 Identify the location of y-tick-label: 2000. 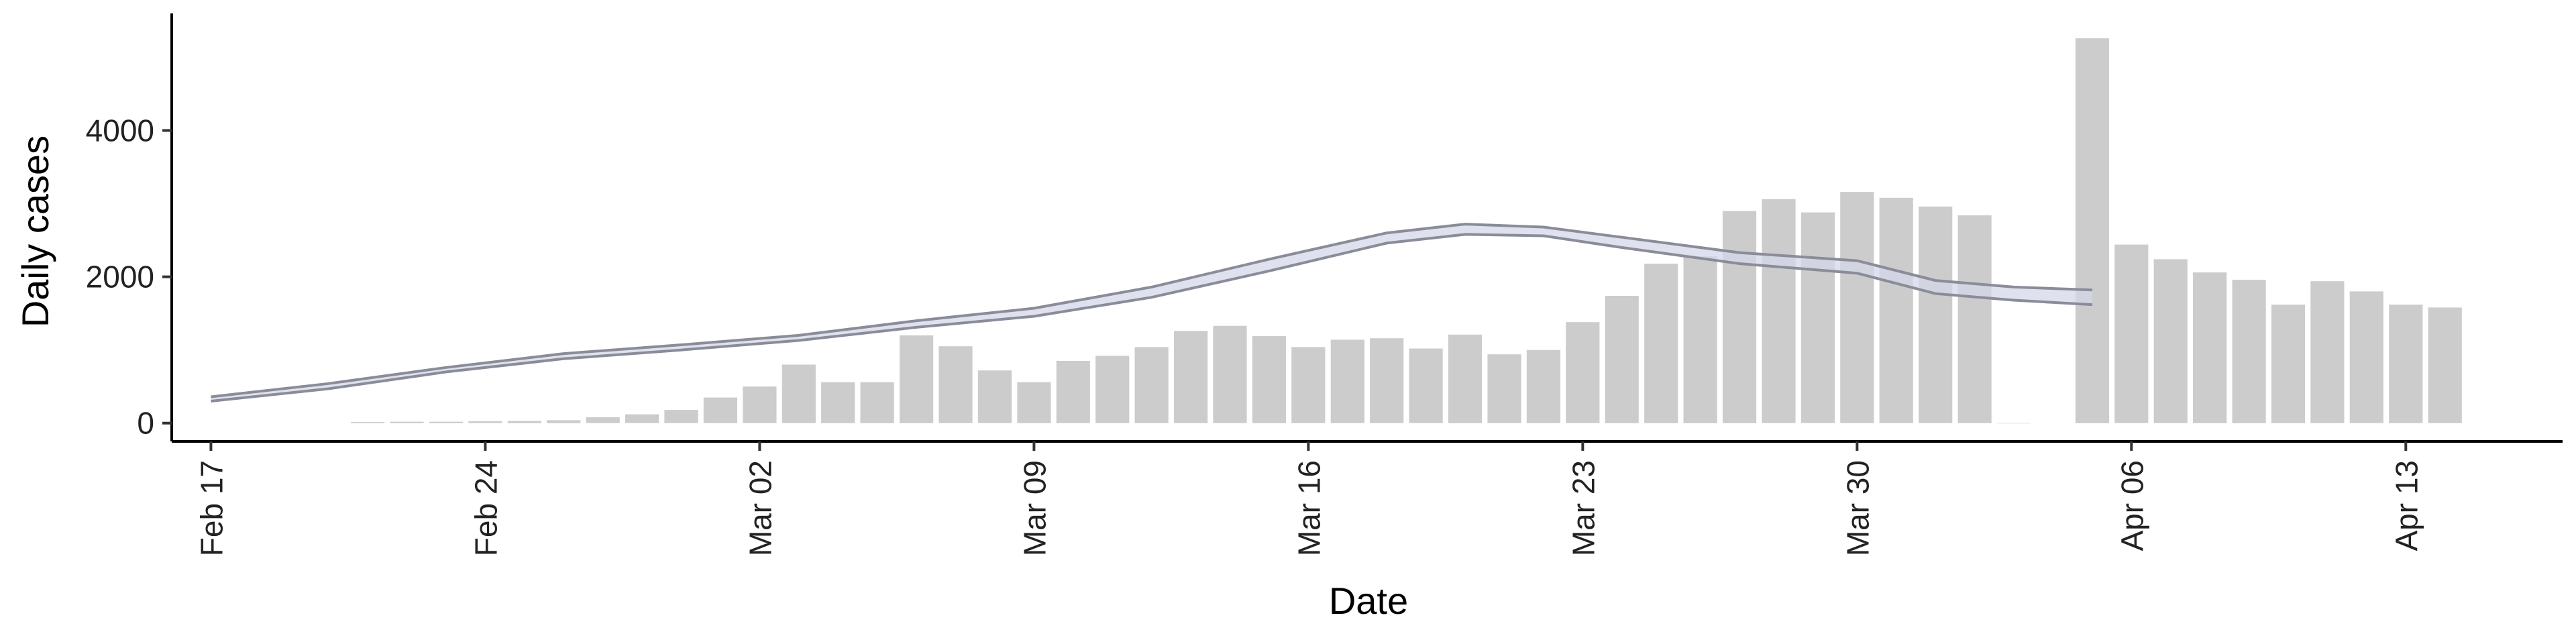
(120, 277).